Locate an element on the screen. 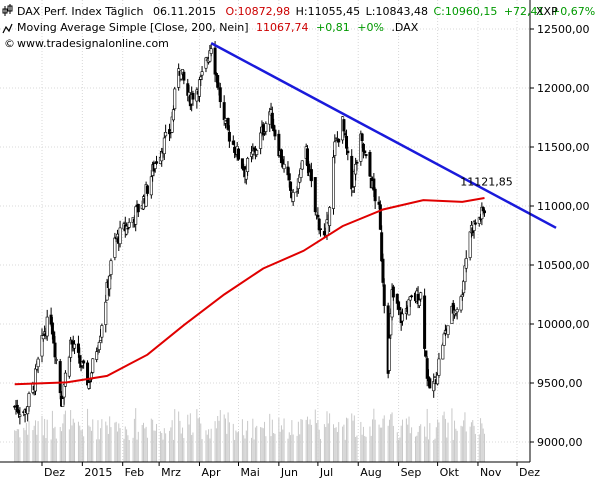 This screenshot has height=480, width=595. legend-ma-value: 11067,74 is located at coordinates (282, 27).